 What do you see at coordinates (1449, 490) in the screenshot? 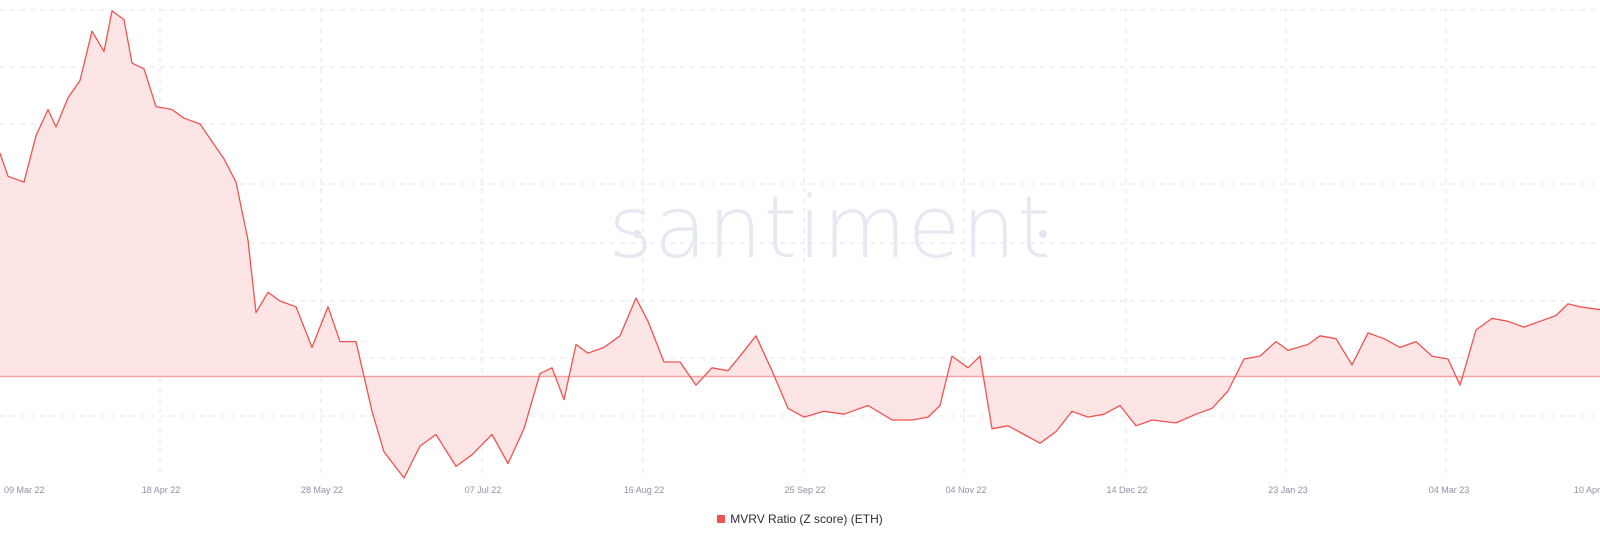
I see `x-tick-label: 04 Mar 23` at bounding box center [1449, 490].